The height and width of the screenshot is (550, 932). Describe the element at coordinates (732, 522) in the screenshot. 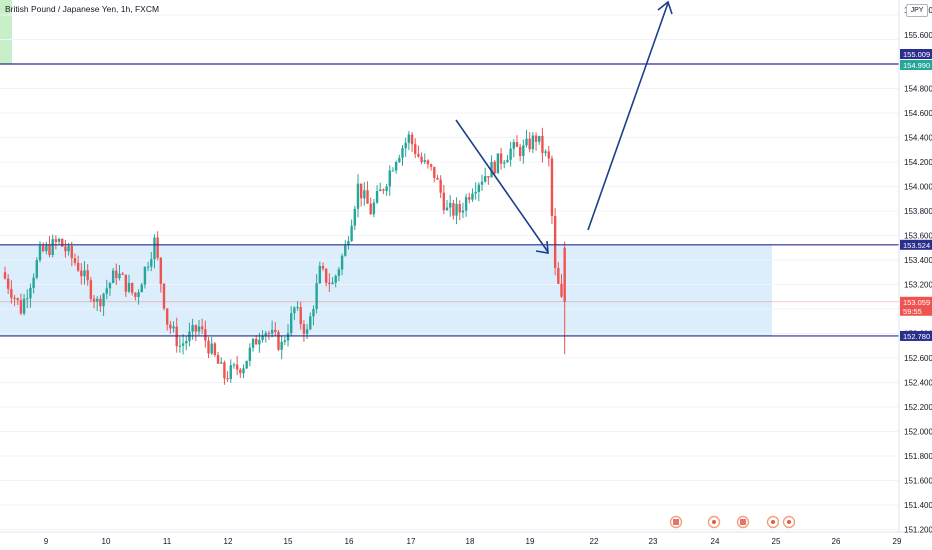

I see `economic-events` at that location.